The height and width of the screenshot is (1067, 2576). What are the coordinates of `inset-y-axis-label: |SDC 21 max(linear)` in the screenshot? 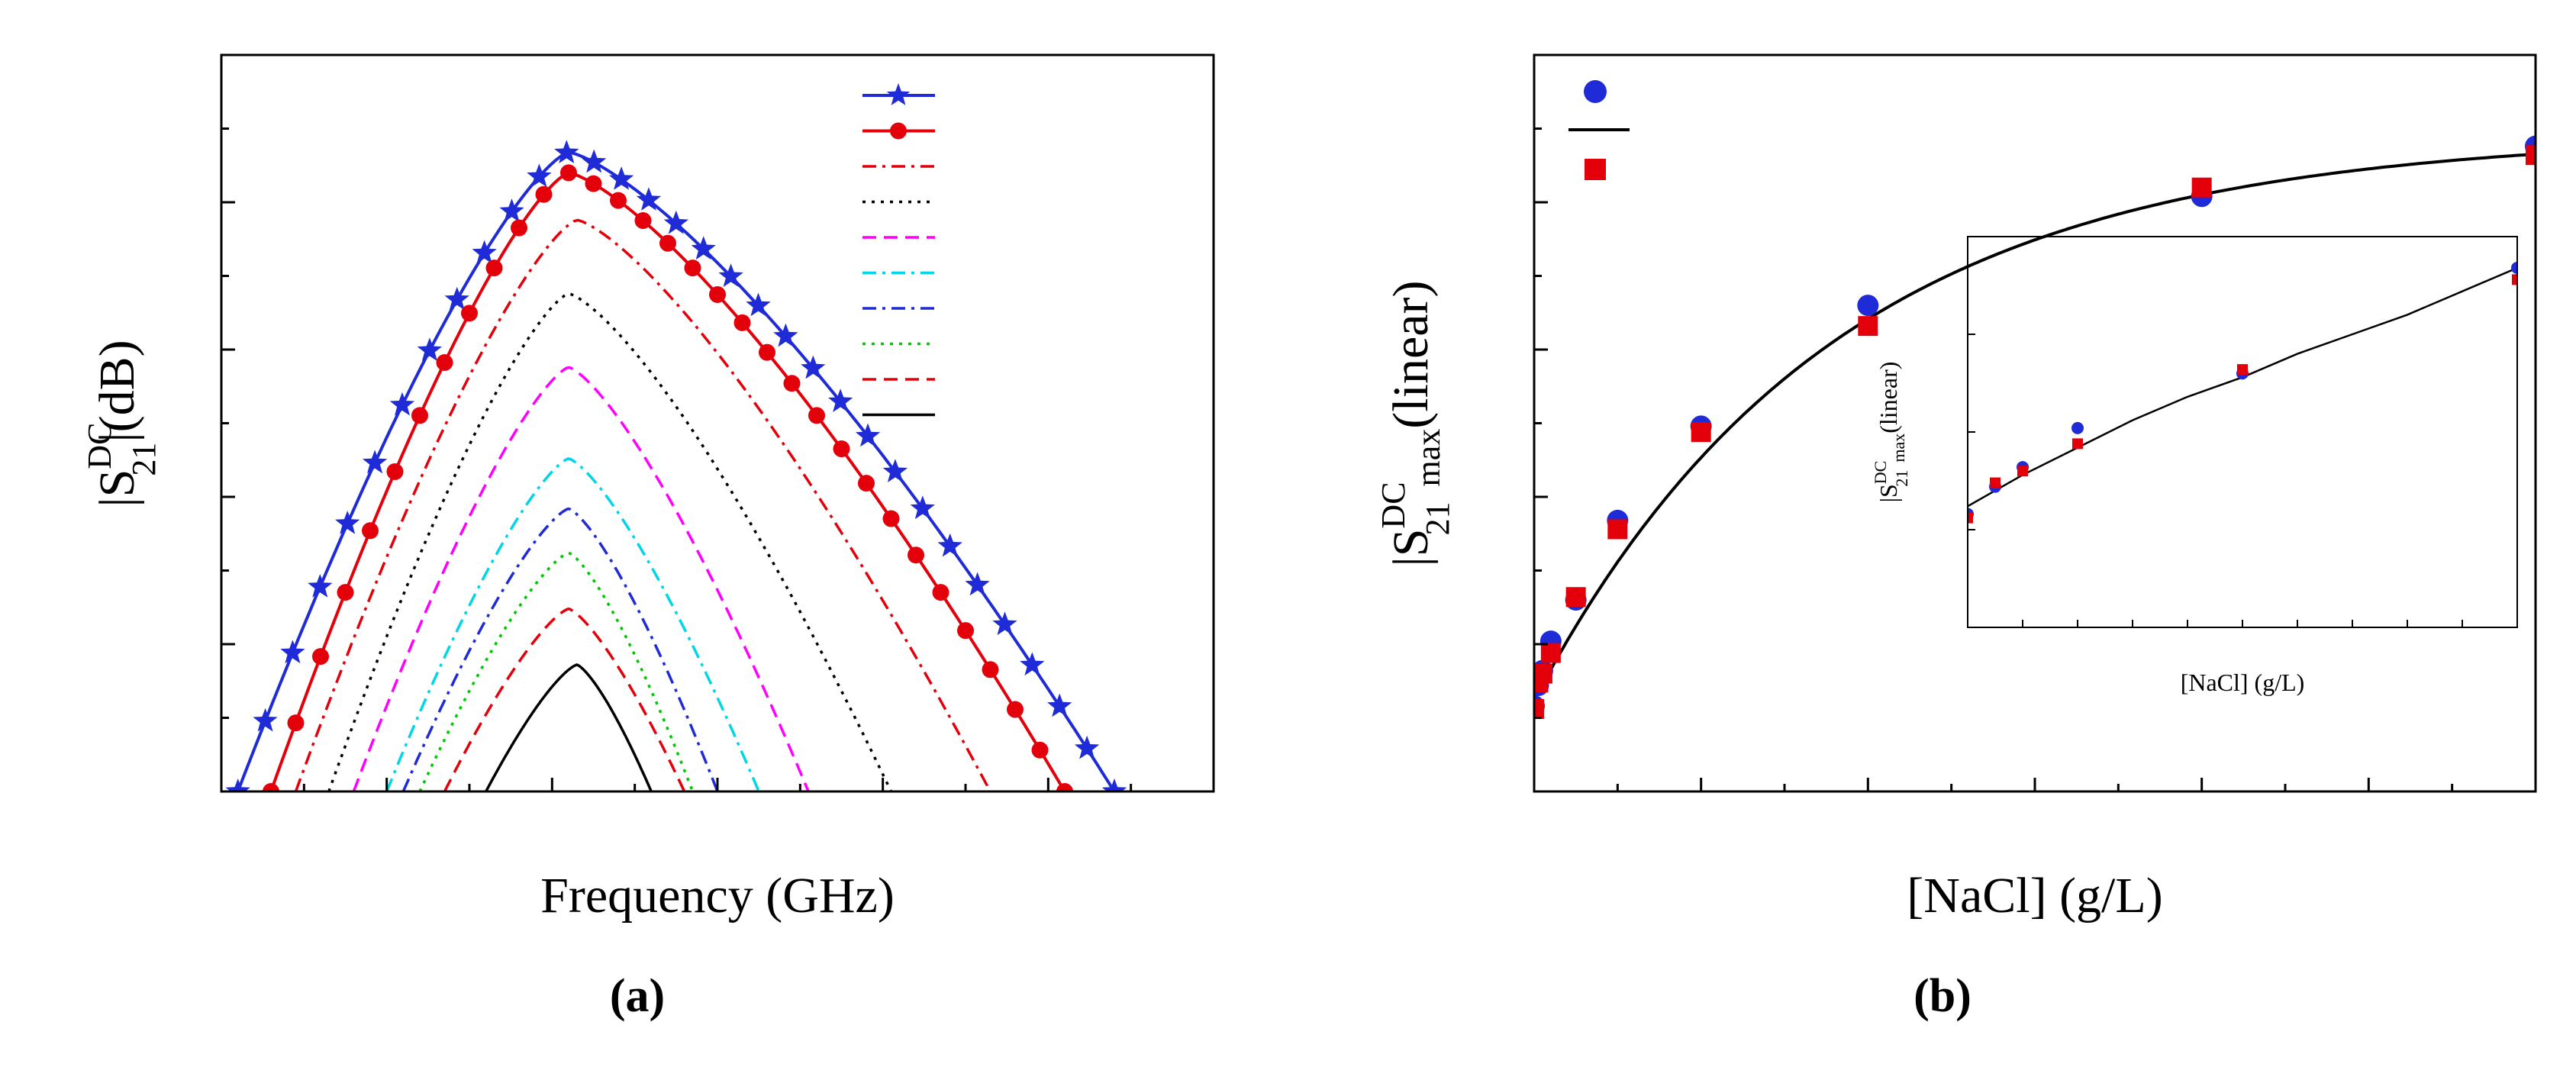 It's located at (1891, 432).